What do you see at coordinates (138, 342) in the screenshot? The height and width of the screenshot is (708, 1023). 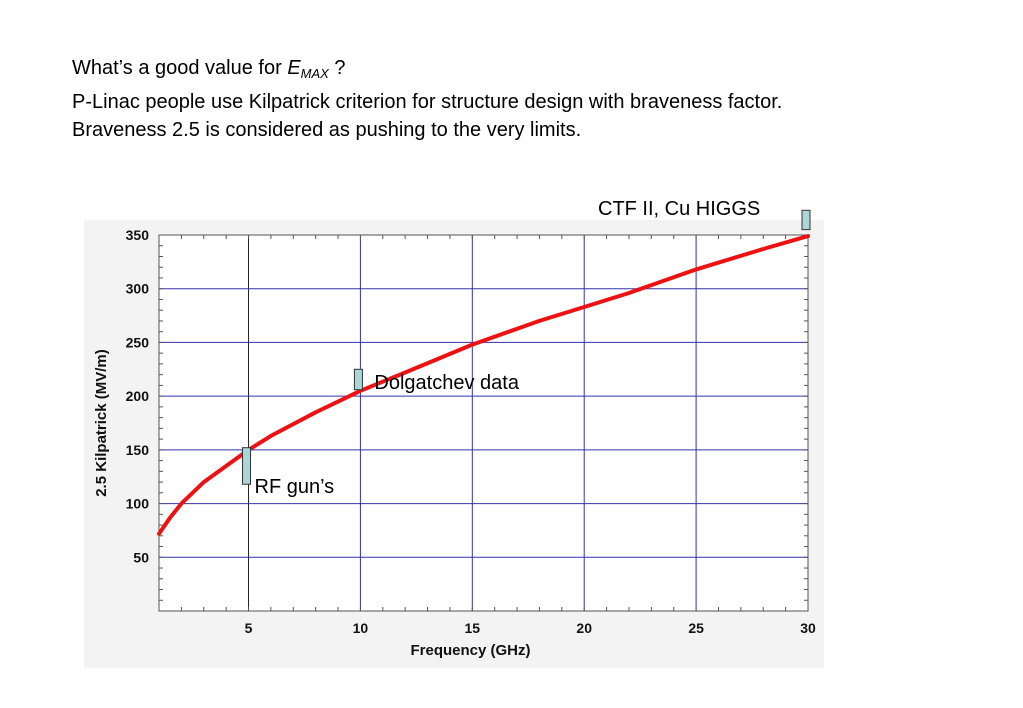 I see `y-tick-label: 250` at bounding box center [138, 342].